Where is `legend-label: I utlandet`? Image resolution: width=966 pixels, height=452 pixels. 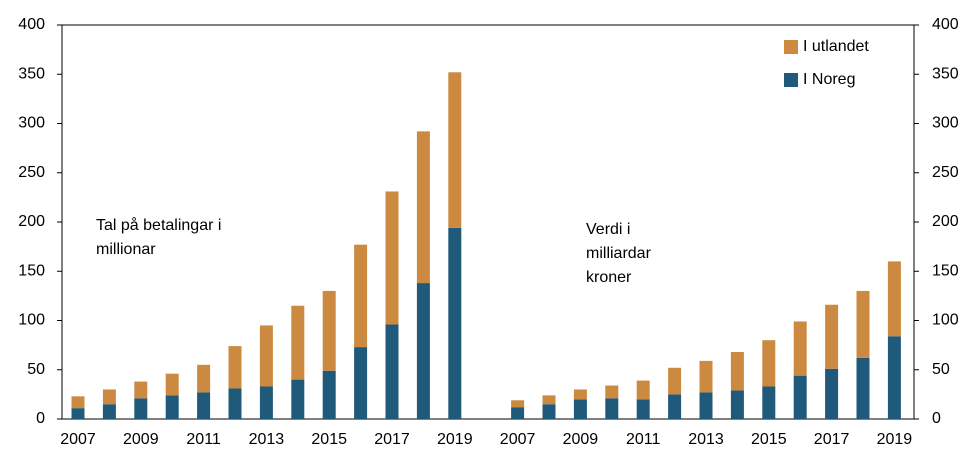
legend-label: I utlandet is located at coordinates (836, 46).